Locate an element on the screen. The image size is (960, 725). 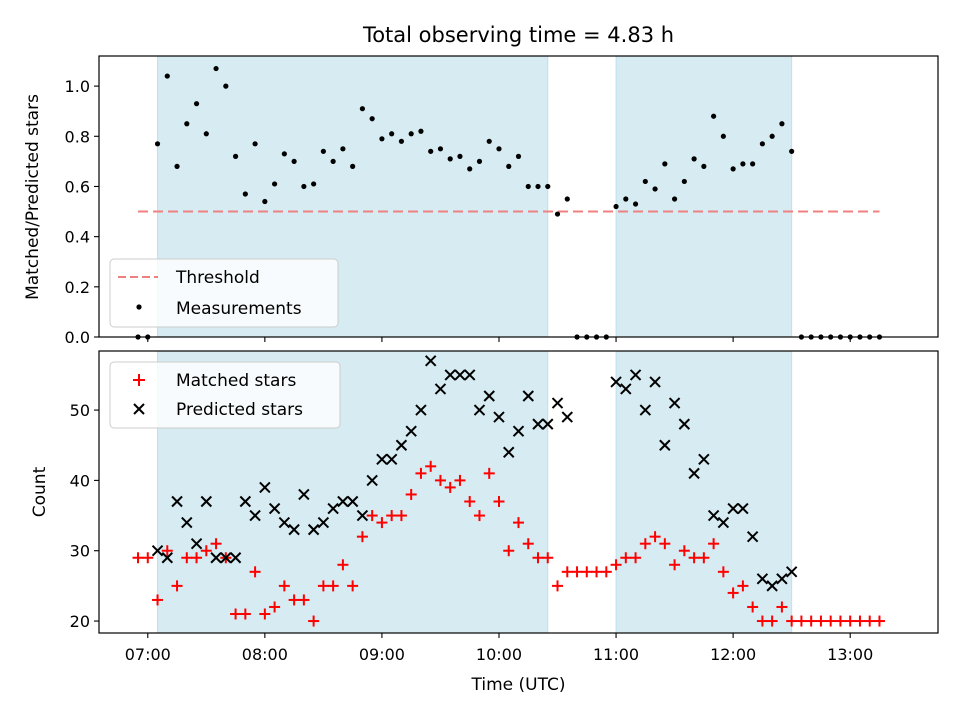
top-legend-box is located at coordinates (224, 293).